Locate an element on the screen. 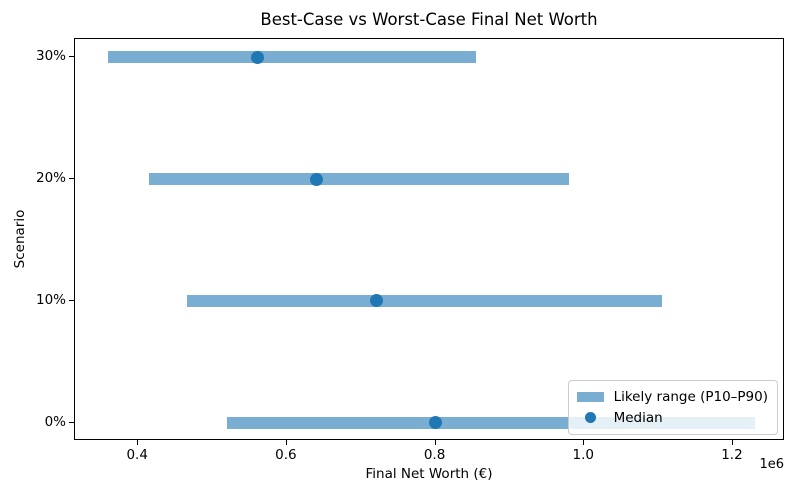 The width and height of the screenshot is (800, 500). legend-label-range: Likely range (P10–P90) is located at coordinates (690, 396).